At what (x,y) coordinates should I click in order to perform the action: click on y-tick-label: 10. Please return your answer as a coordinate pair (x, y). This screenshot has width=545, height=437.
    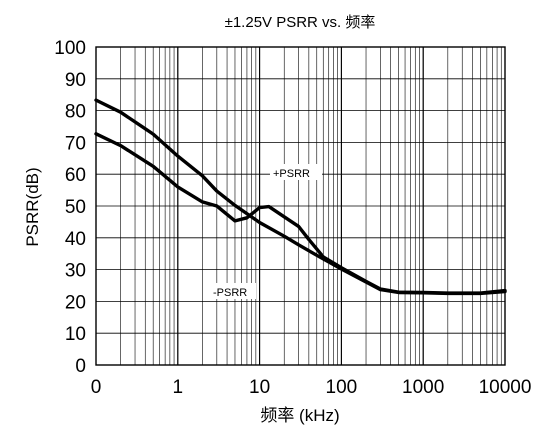
    Looking at the image, I should click on (75, 334).